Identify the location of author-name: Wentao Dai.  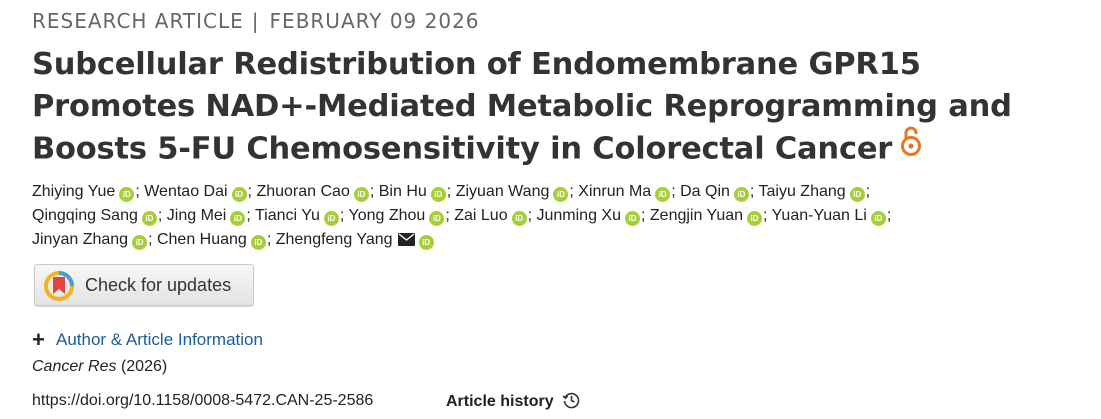
(186, 191).